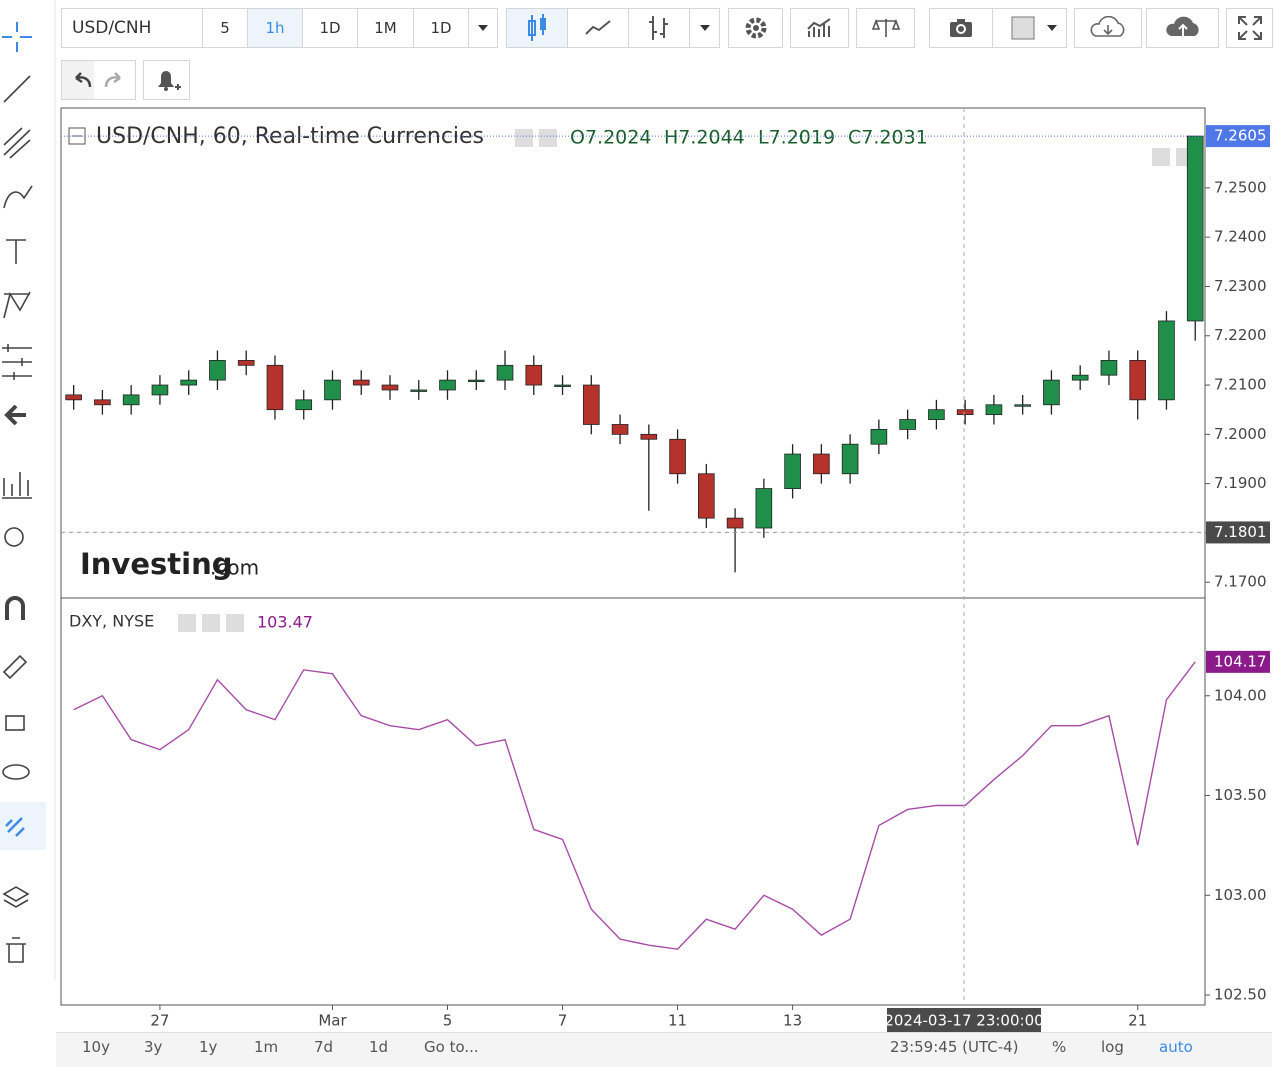 The height and width of the screenshot is (1082, 1280). What do you see at coordinates (1112, 1047) in the screenshot?
I see `scale-option: log` at bounding box center [1112, 1047].